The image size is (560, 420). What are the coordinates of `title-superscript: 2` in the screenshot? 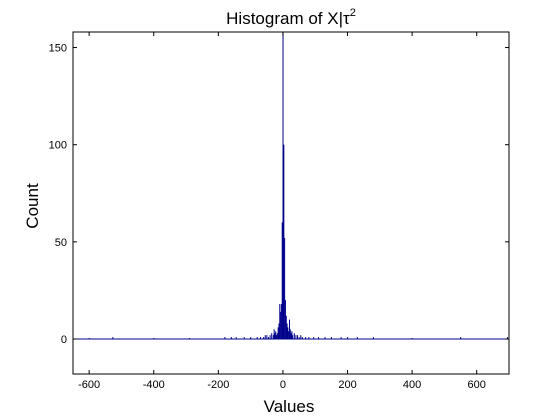 It's located at (353, 13).